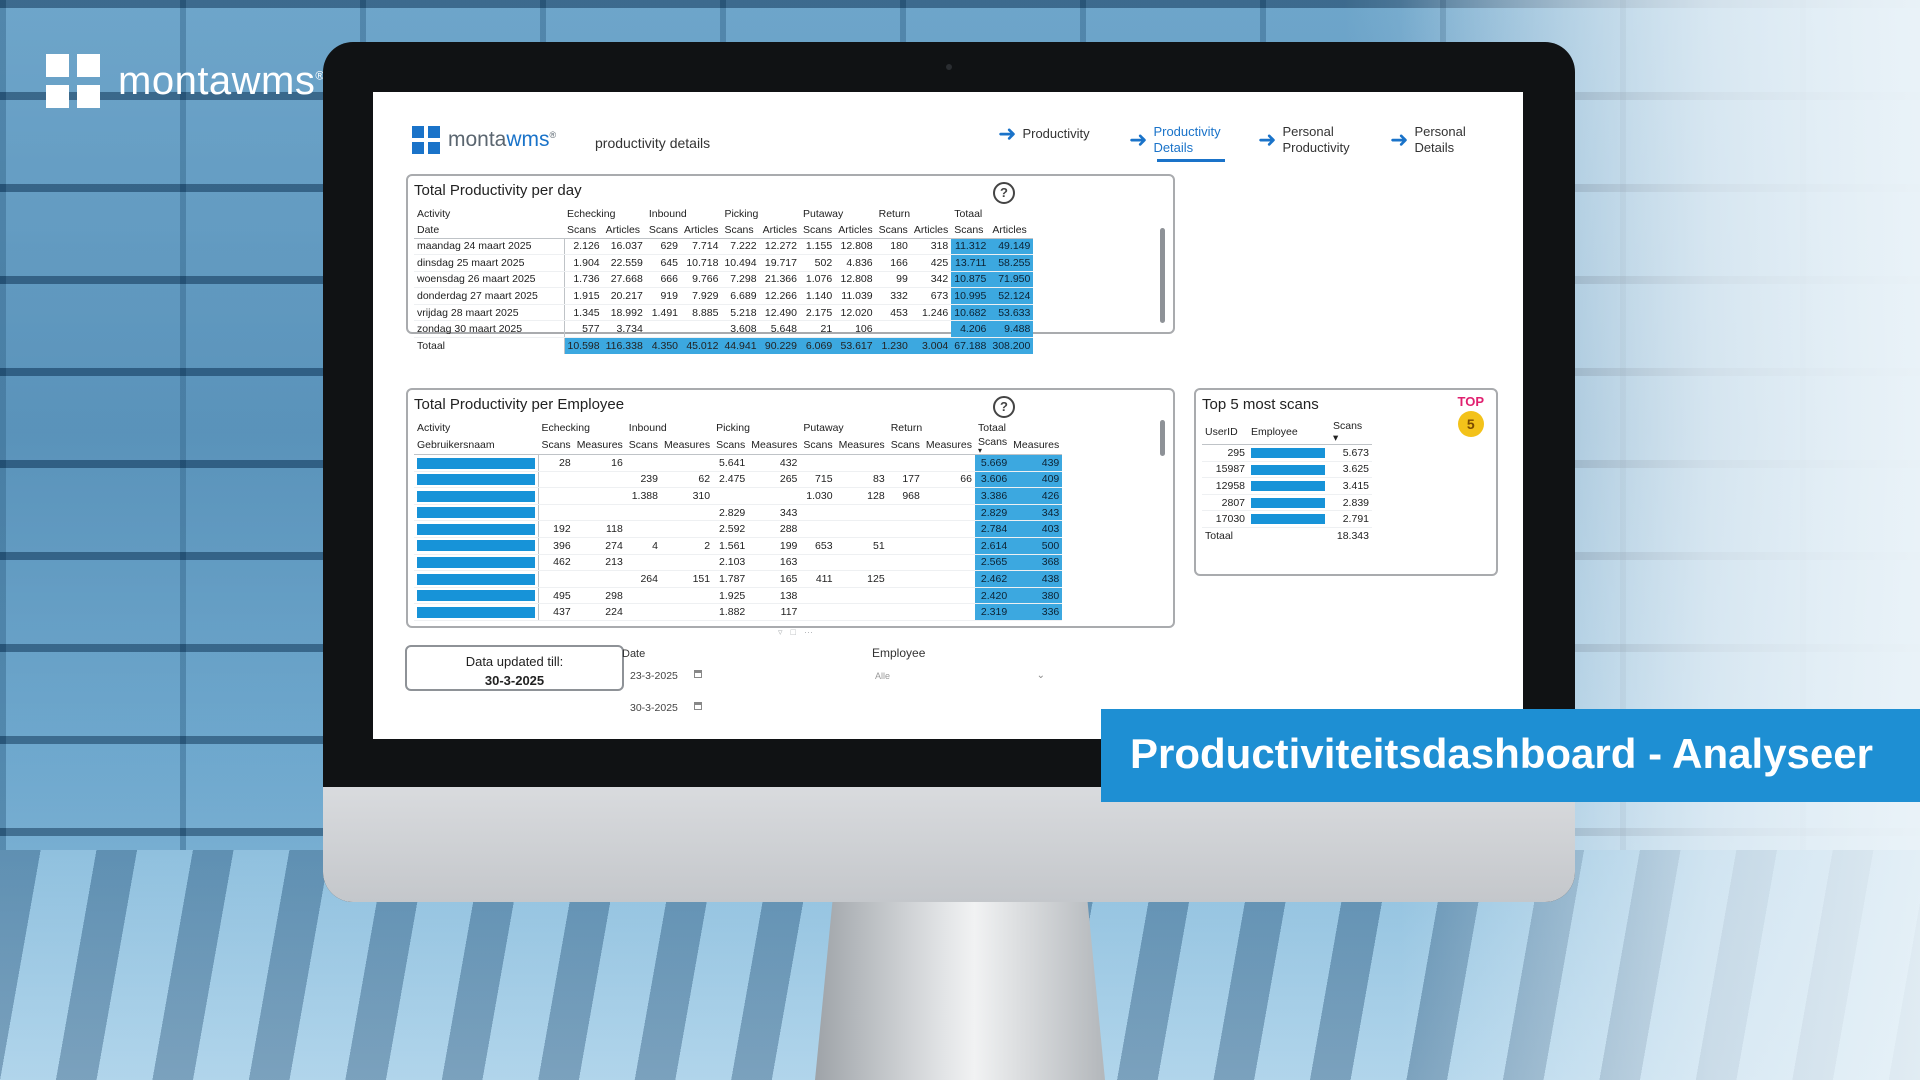 This screenshot has width=1920, height=1080. Describe the element at coordinates (1225, 453) in the screenshot. I see `user-id-cell: 295` at that location.